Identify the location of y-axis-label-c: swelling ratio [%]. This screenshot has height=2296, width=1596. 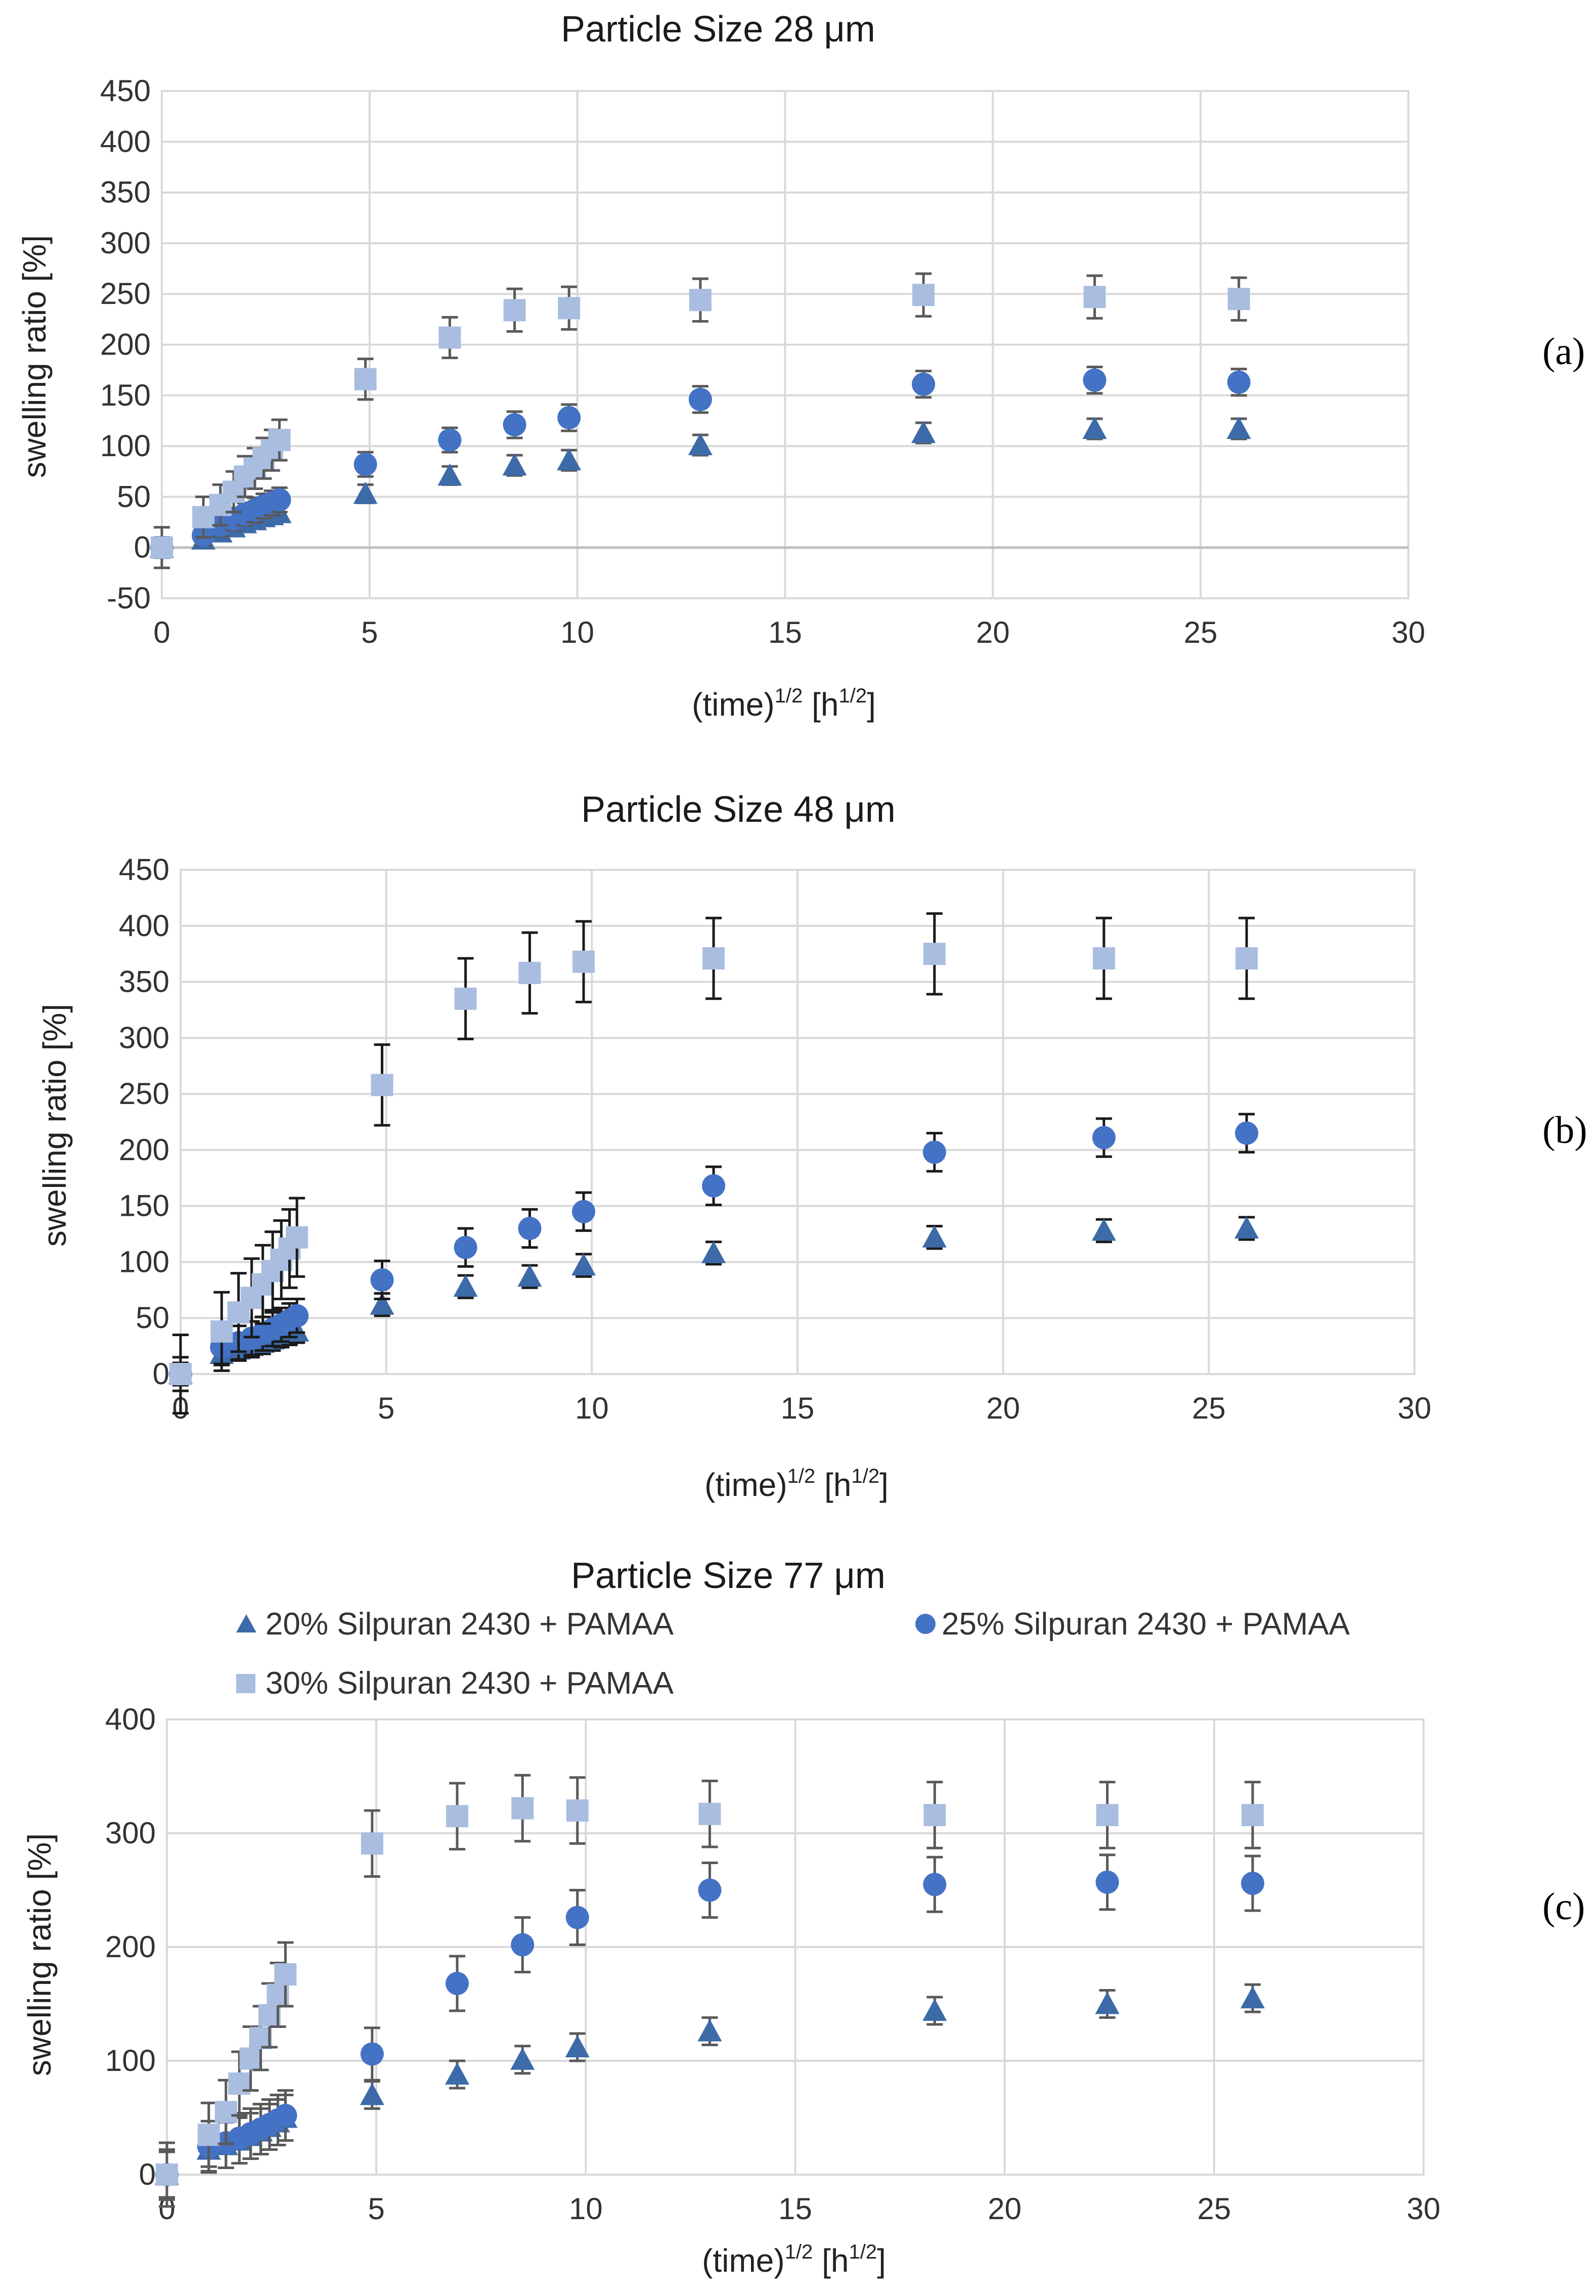
(39, 1954).